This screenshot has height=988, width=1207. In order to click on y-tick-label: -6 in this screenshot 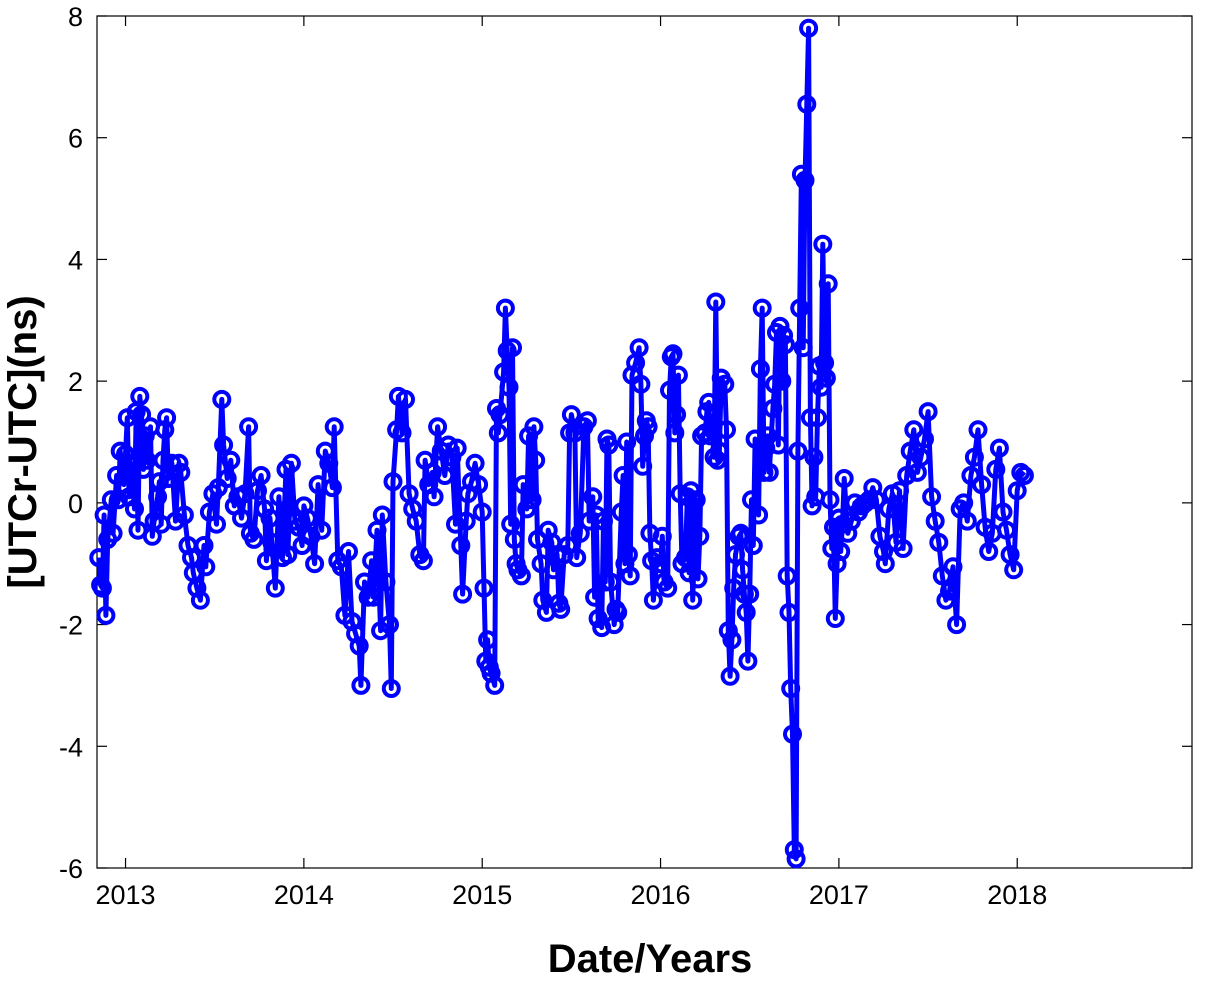, I will do `click(71, 869)`.